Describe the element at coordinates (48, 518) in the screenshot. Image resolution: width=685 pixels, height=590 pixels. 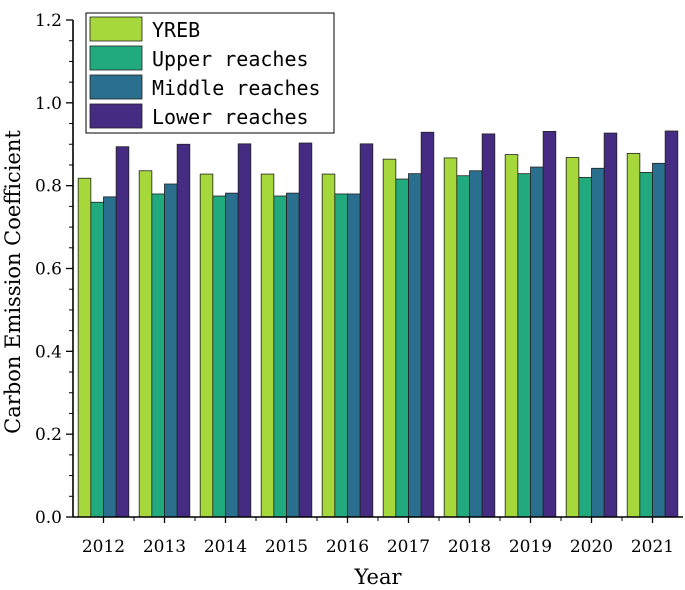
I see `y-tick-label: 0.0` at that location.